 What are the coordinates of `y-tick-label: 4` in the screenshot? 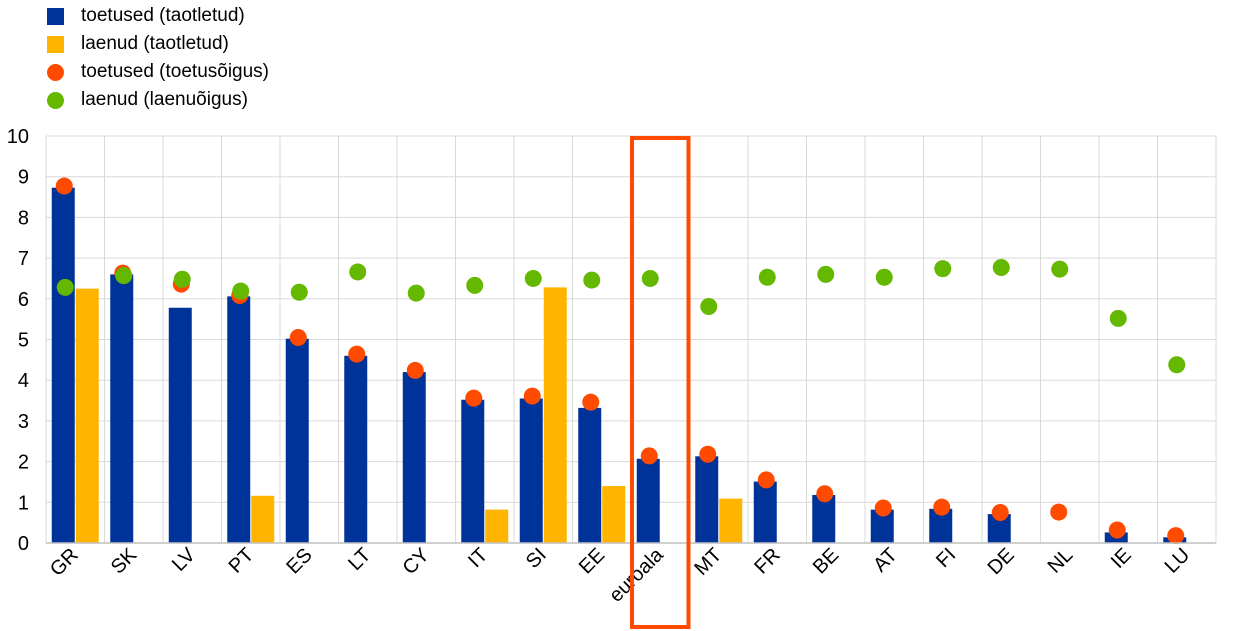 It's located at (23, 381).